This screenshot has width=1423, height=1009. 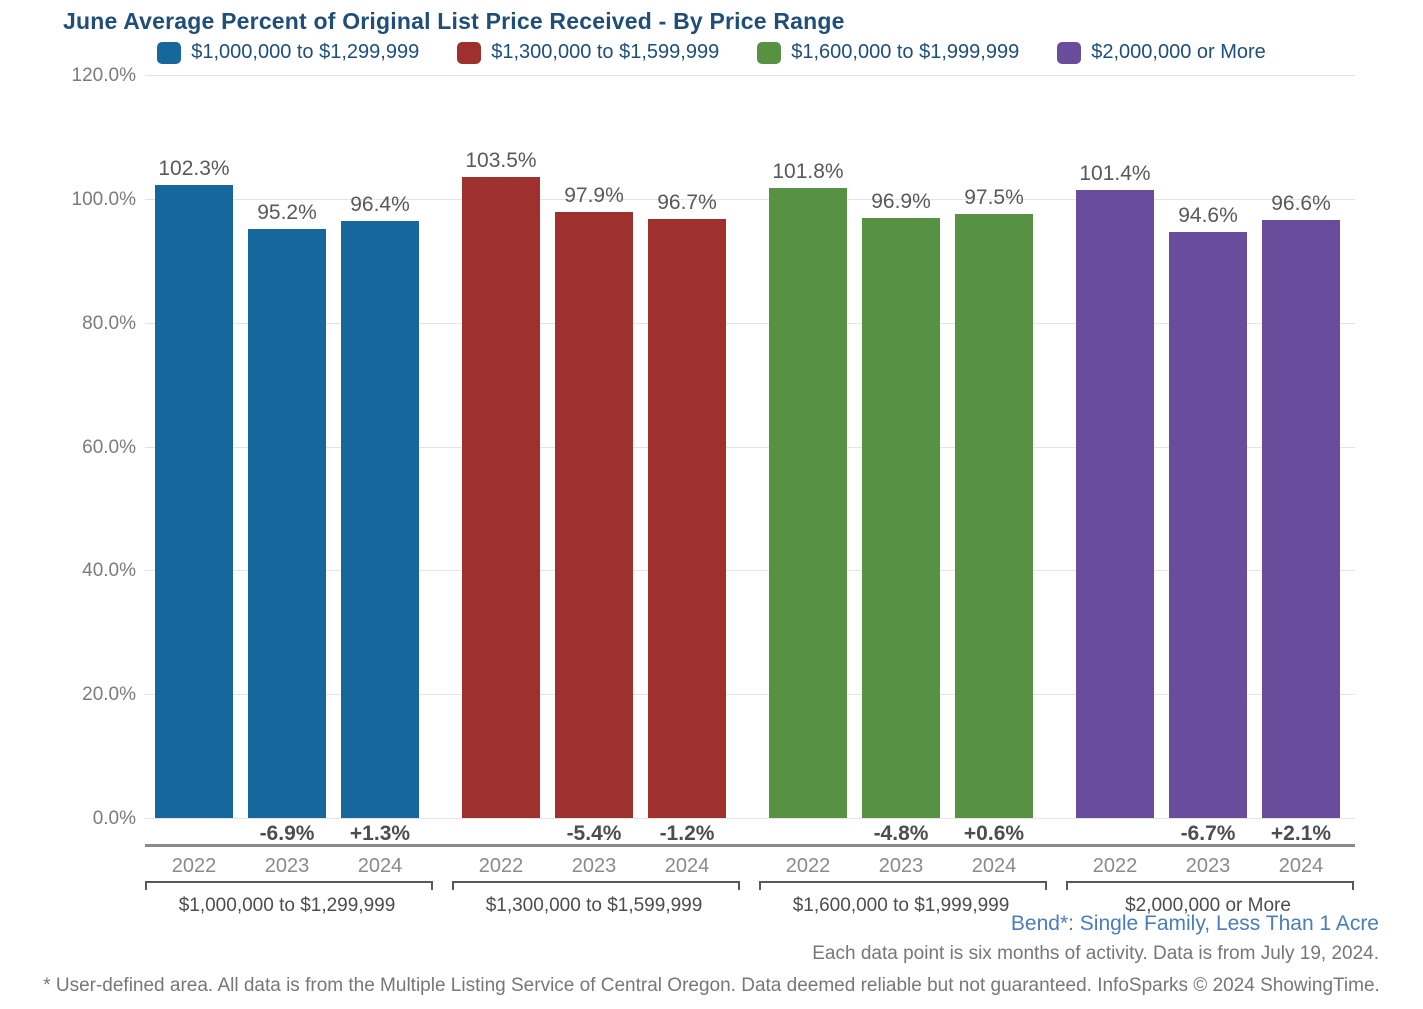 What do you see at coordinates (1208, 905) in the screenshot?
I see `group-label: $2,000,000 or More` at bounding box center [1208, 905].